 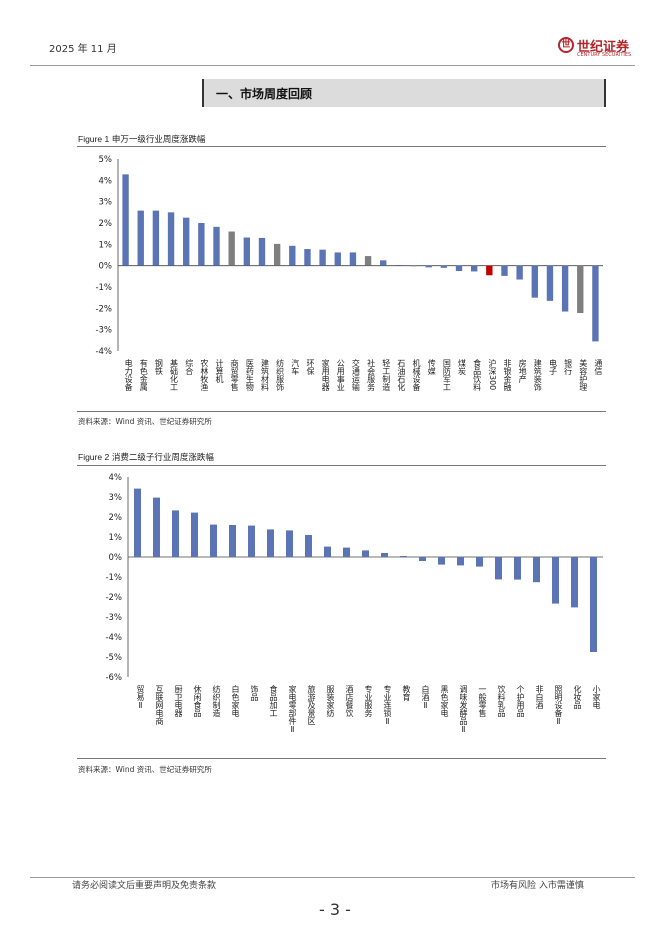 I want to click on figure1-category-label: 银行, so click(x=568, y=367).